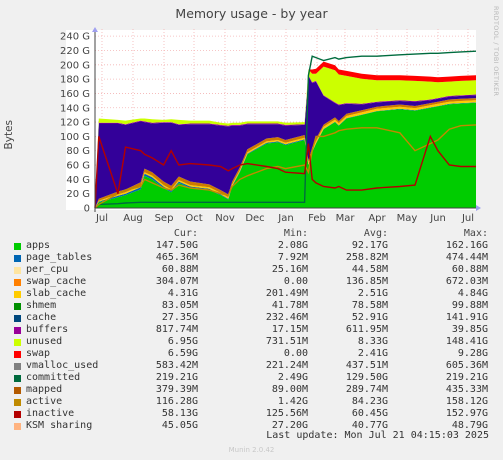  I want to click on chart-title: Memory usage - by year, so click(251, 13).